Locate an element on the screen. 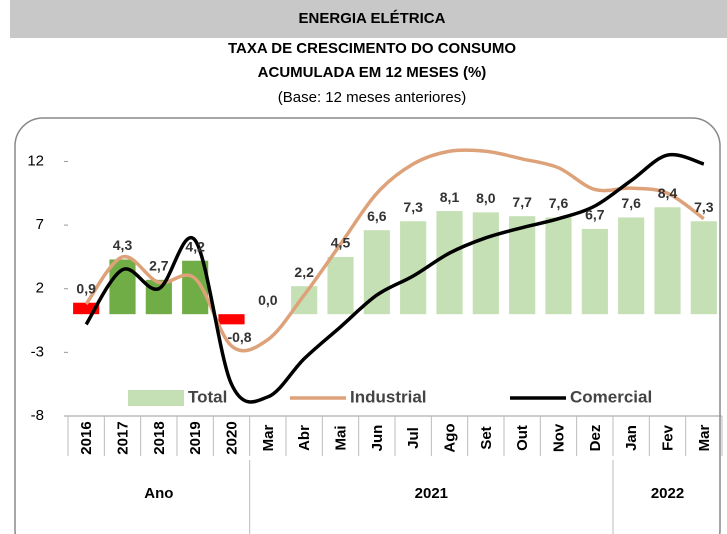 The height and width of the screenshot is (534, 727). y-tick-label: -8 is located at coordinates (37, 415).